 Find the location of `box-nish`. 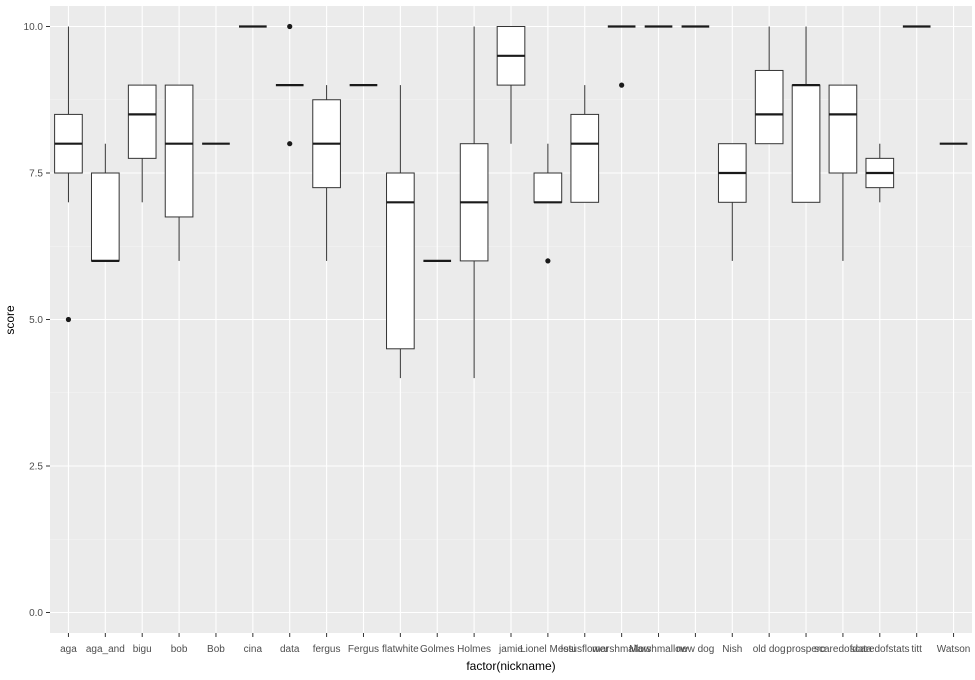

box-nish is located at coordinates (732, 202).